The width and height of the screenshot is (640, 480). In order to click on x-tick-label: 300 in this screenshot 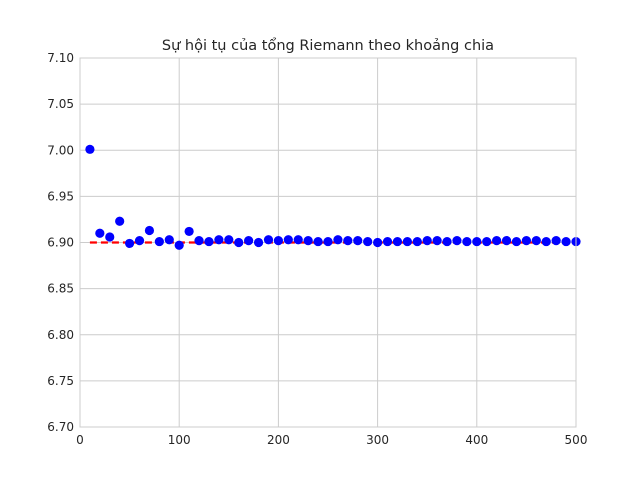, I will do `click(377, 440)`.